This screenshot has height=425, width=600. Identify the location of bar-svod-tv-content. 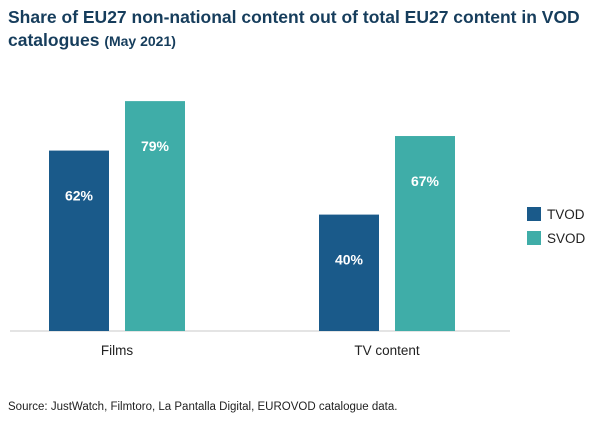
(425, 233).